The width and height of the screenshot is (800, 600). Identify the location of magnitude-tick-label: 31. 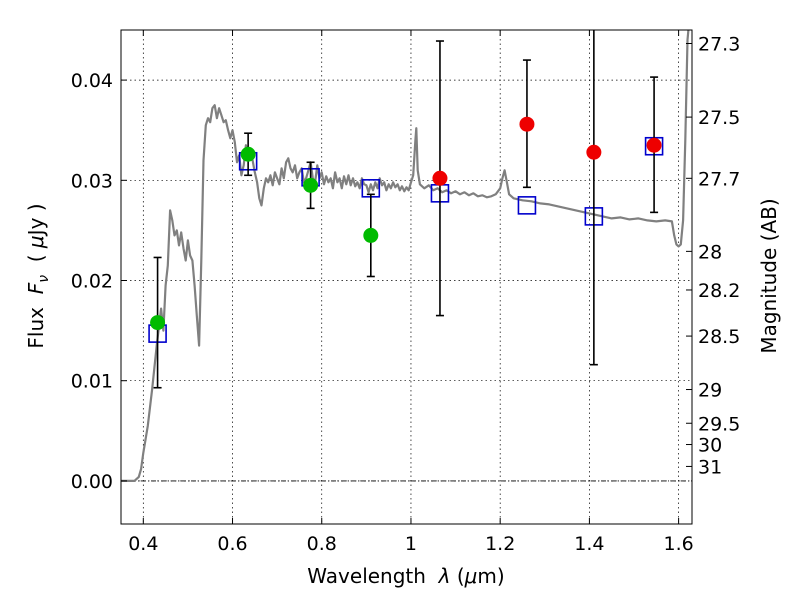
(710, 467).